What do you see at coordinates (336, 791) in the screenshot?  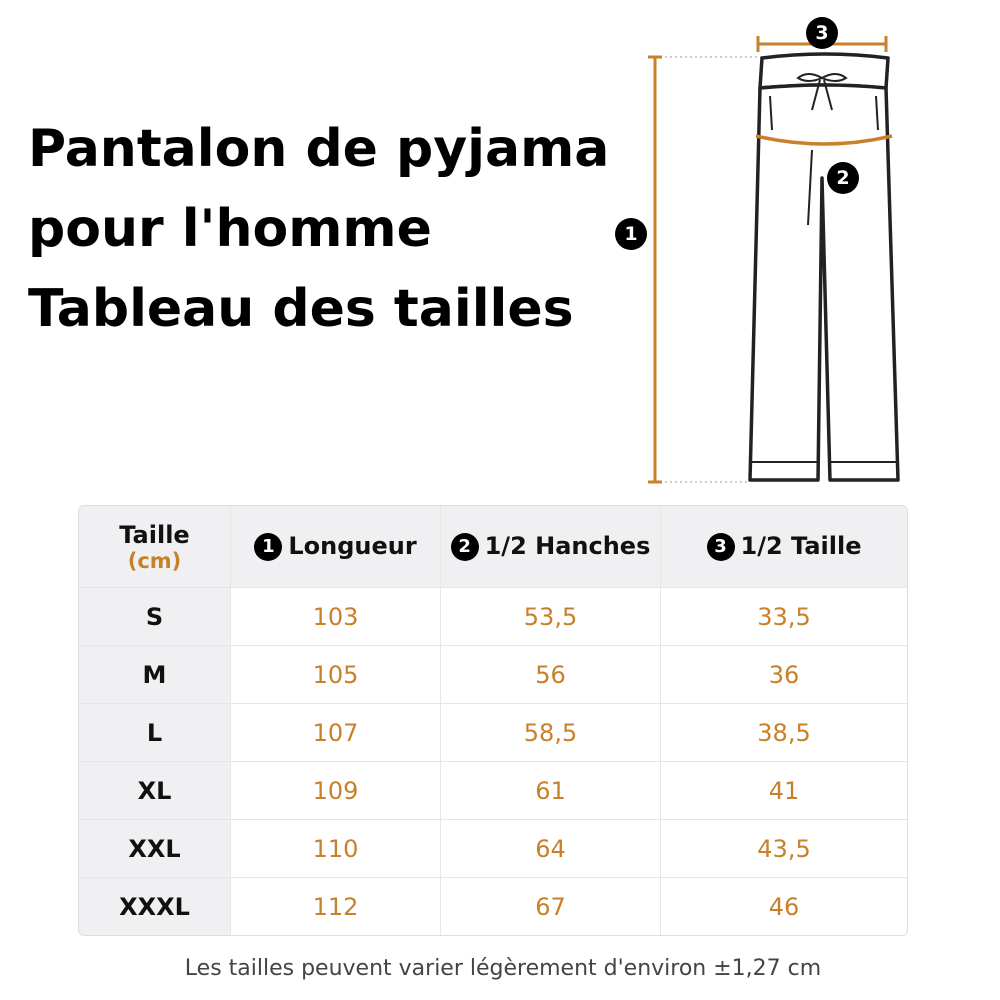 I see `value-cell: 109` at bounding box center [336, 791].